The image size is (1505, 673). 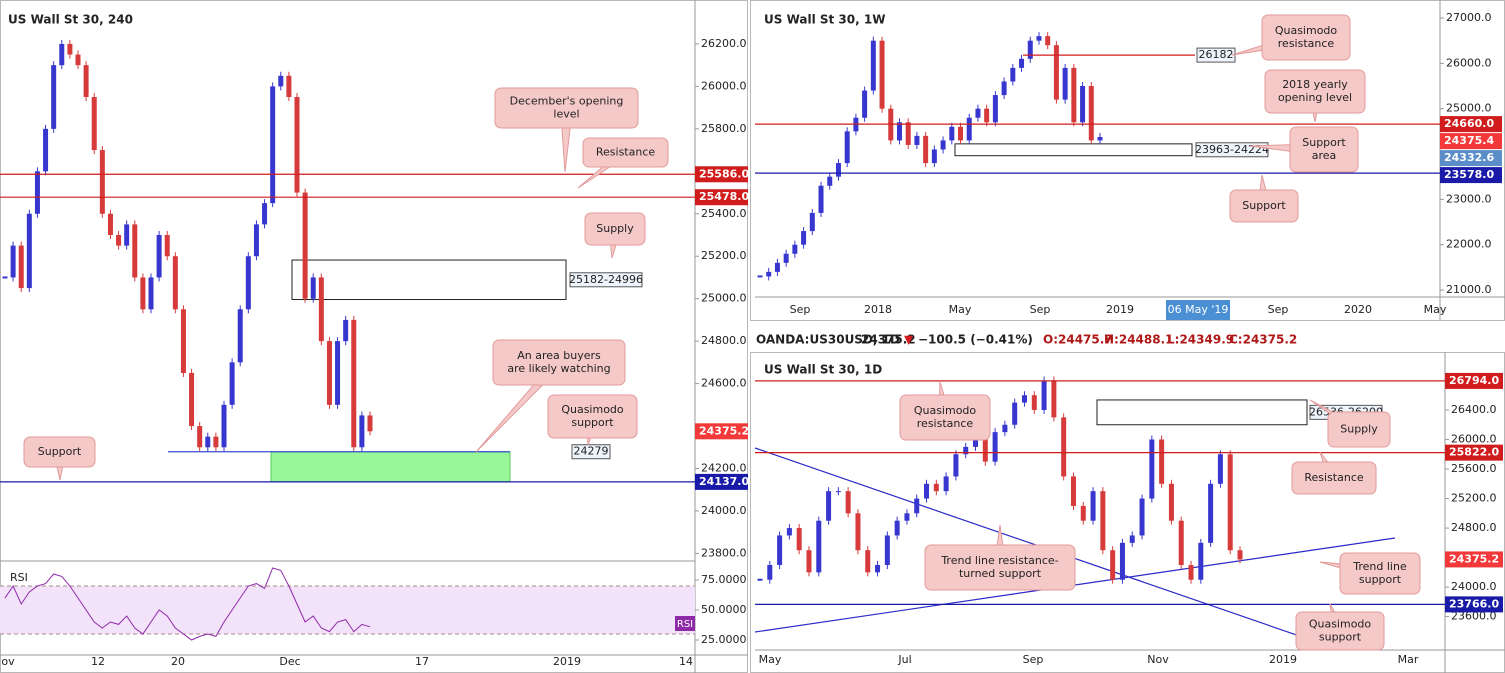 I want to click on y-tick-label: 25600.0, so click(x=1474, y=468).